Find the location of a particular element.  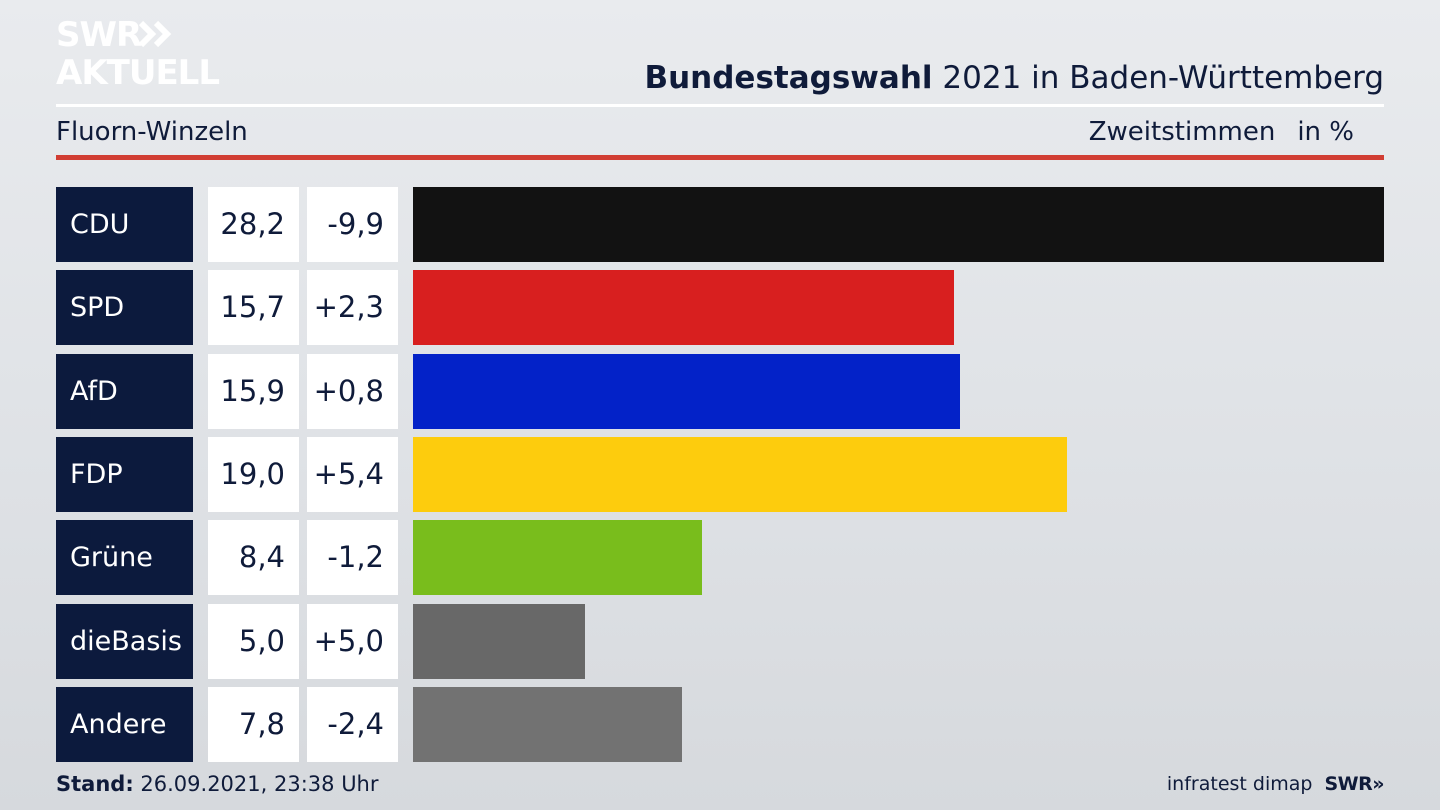

chevron-right-icon is located at coordinates (155, 34).